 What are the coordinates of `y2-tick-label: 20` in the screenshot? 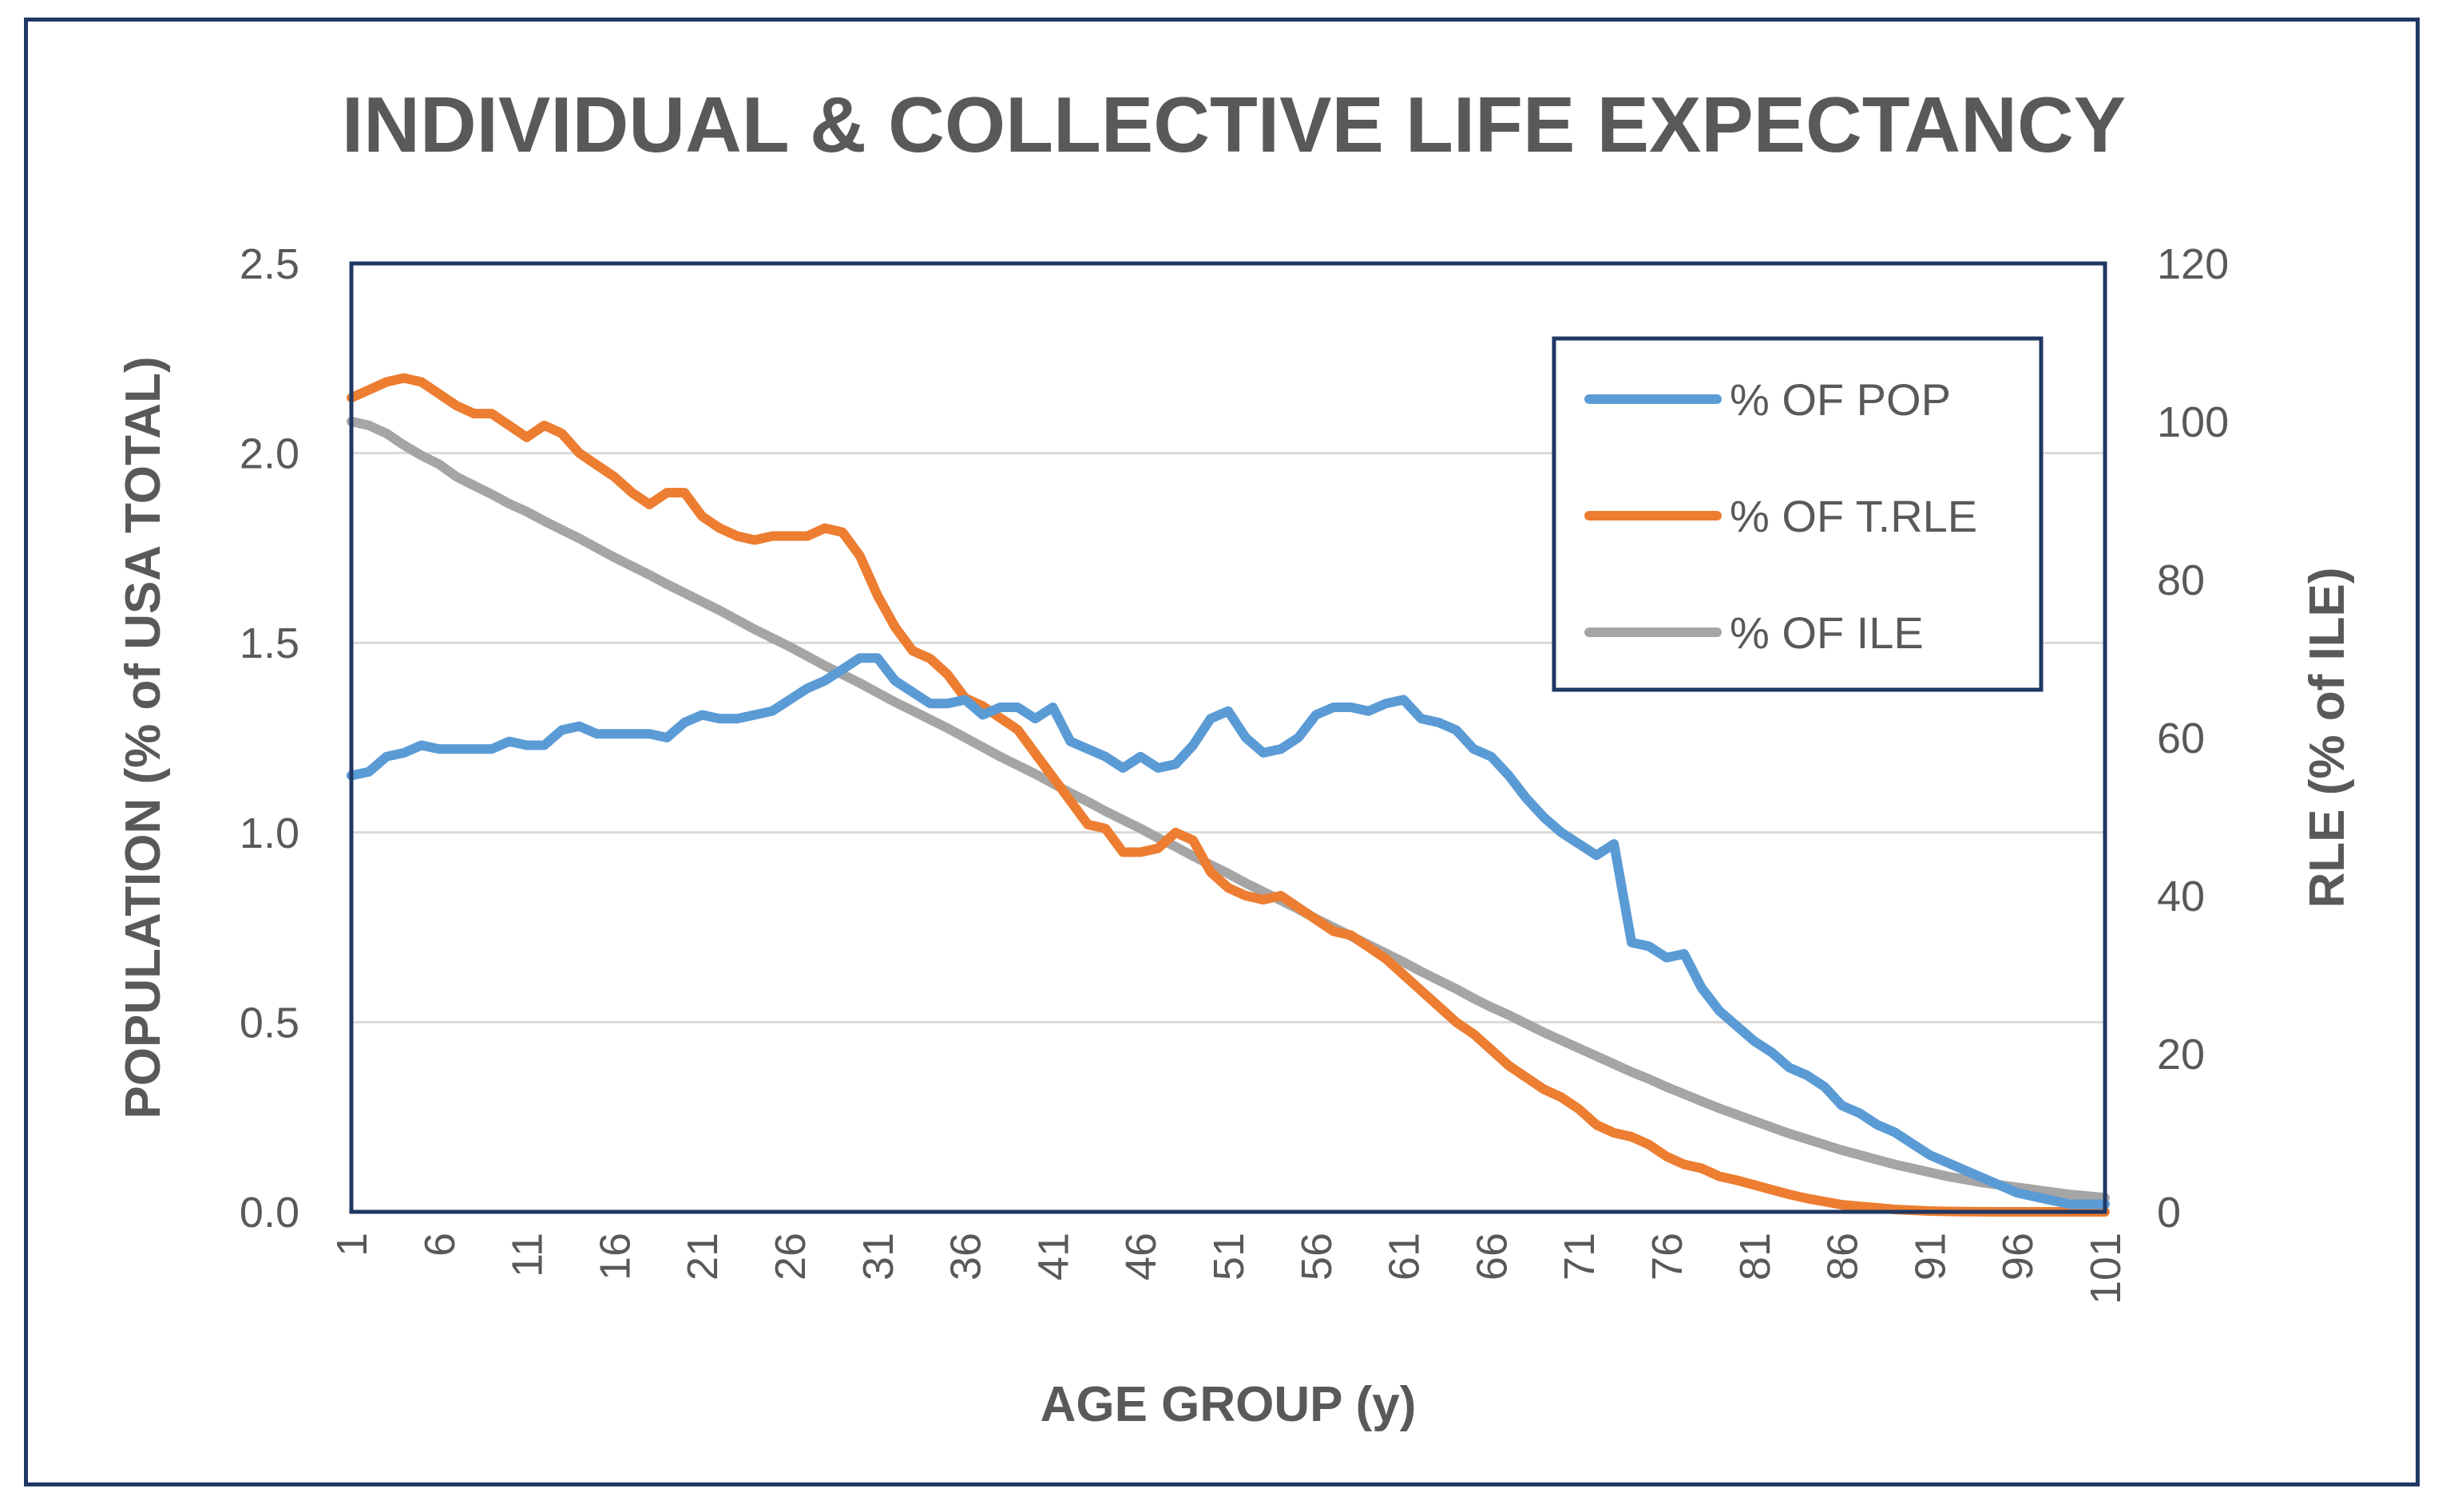 It's located at (2181, 1055).